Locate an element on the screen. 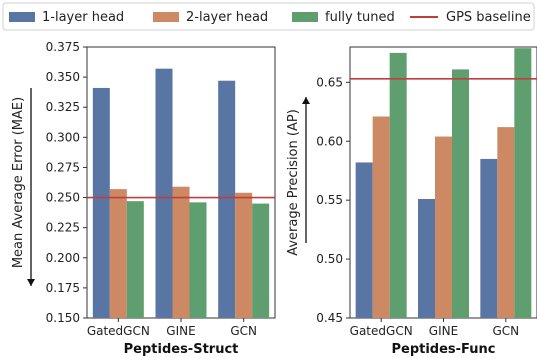 Image resolution: width=537 pixels, height=358 pixels. y-tick-label: 0.45 is located at coordinates (329, 318).